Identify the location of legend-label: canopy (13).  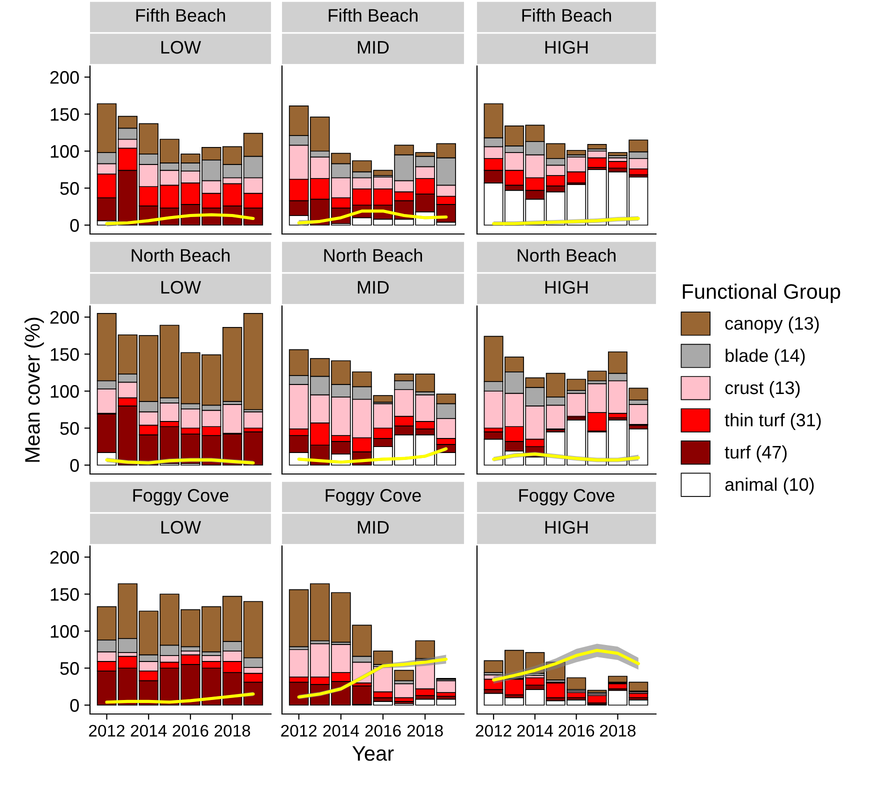
(772, 325).